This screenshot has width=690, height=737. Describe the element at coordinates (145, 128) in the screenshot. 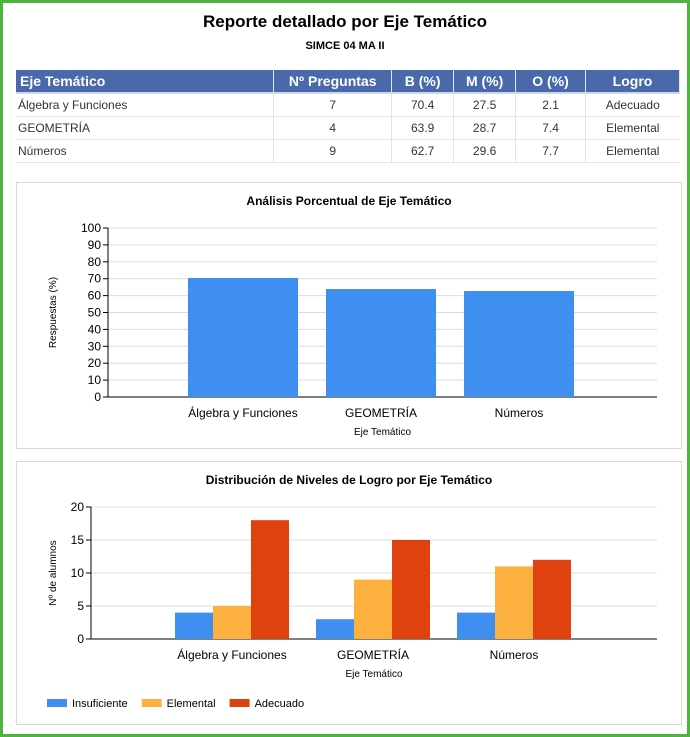

I see `cell-eje: GEOMETRÍA` at that location.